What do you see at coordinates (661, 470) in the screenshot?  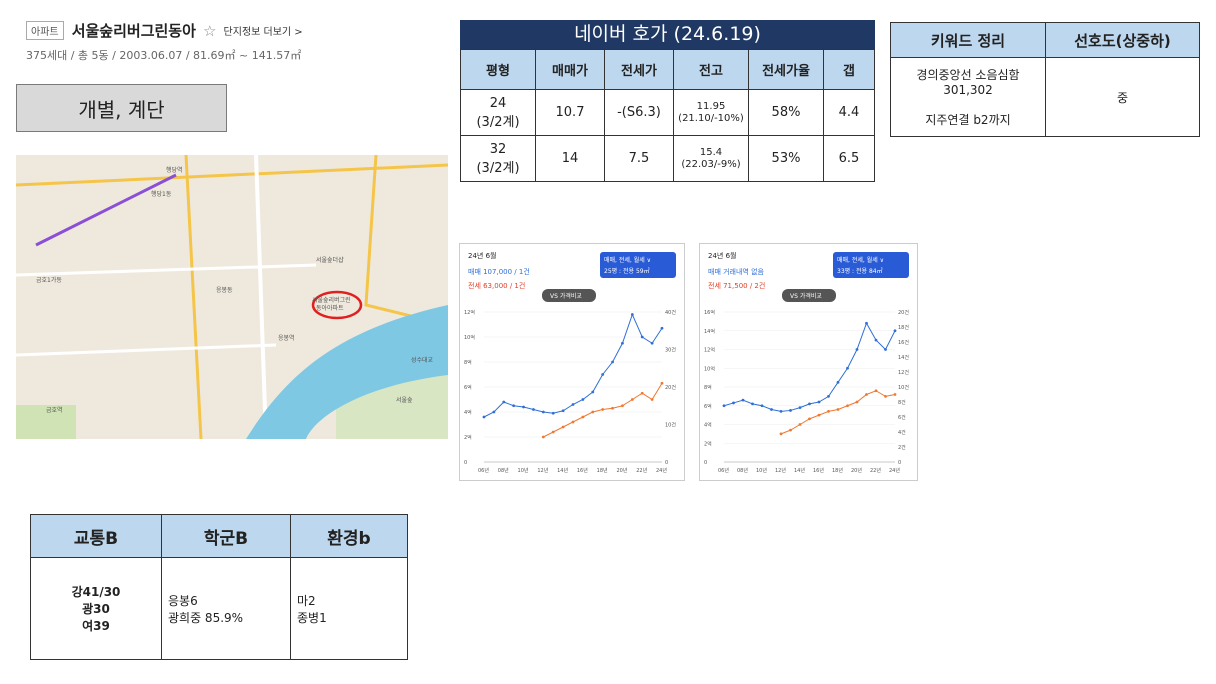 I see `x-tick: 24년` at bounding box center [661, 470].